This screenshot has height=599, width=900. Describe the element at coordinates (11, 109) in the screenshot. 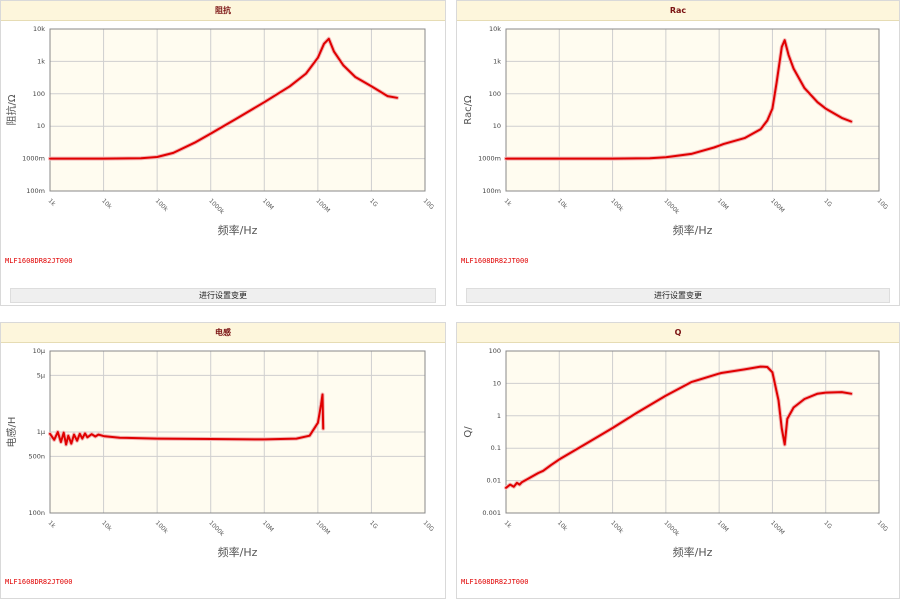

I see `y-axis-label: 阻抗/Ω` at that location.